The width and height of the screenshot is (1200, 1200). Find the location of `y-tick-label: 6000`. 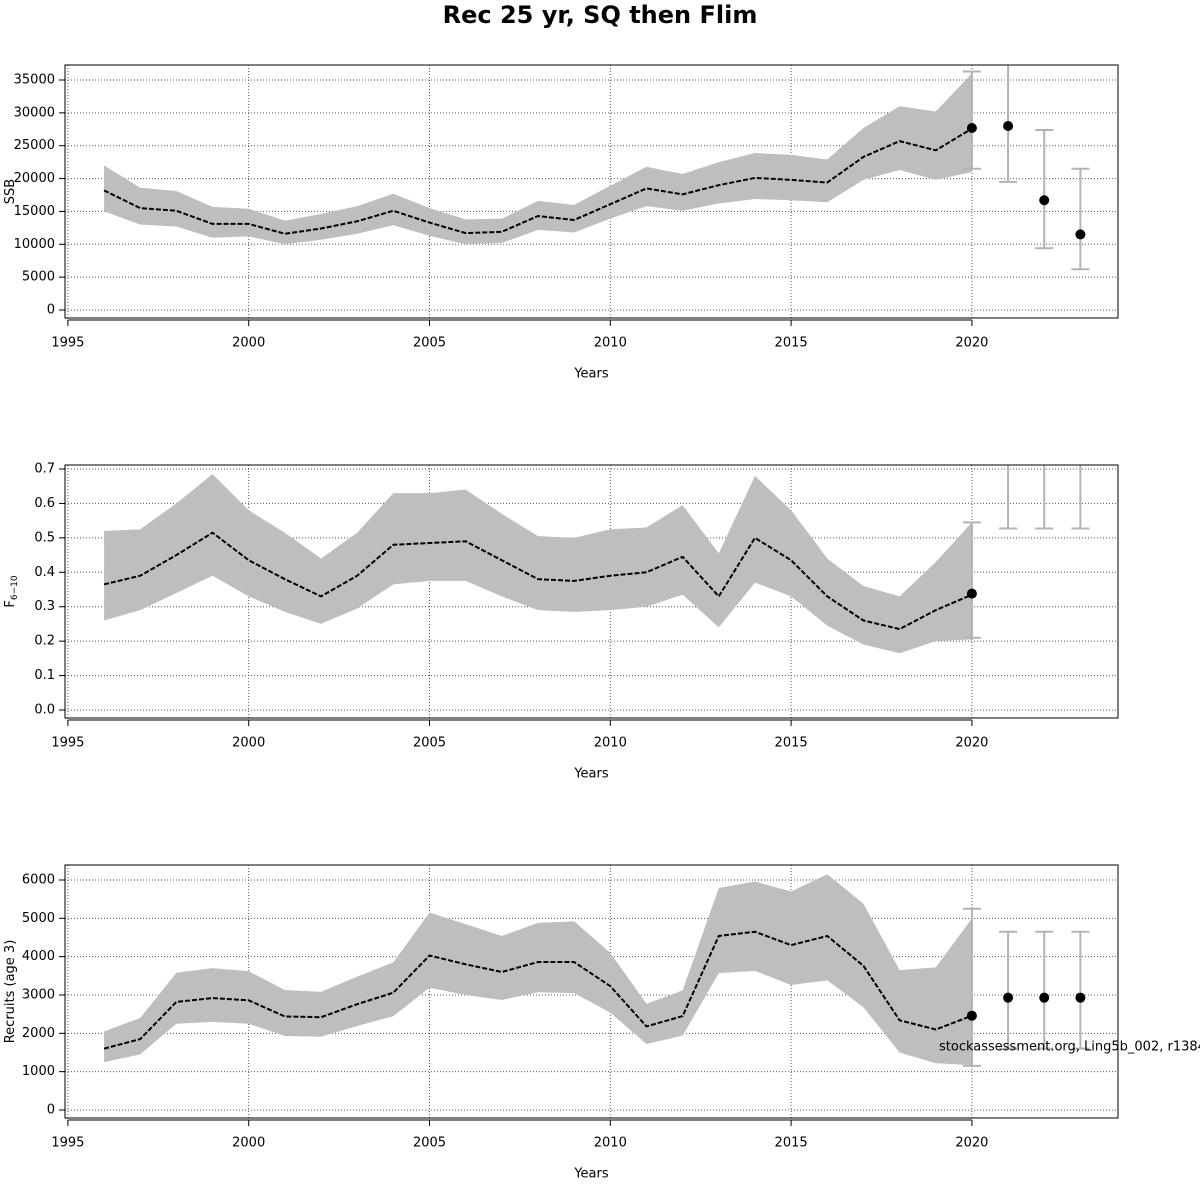

y-tick-label: 6000 is located at coordinates (38, 879).